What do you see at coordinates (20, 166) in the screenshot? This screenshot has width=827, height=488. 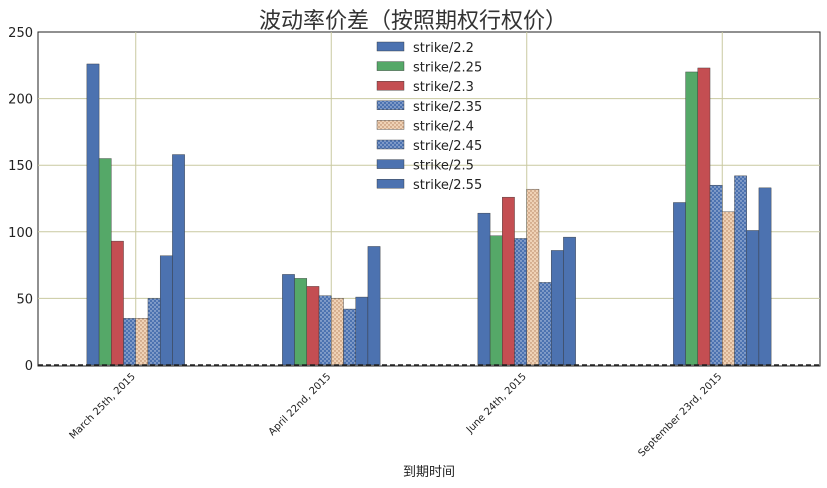 I see `y-tick-label: 150` at bounding box center [20, 166].